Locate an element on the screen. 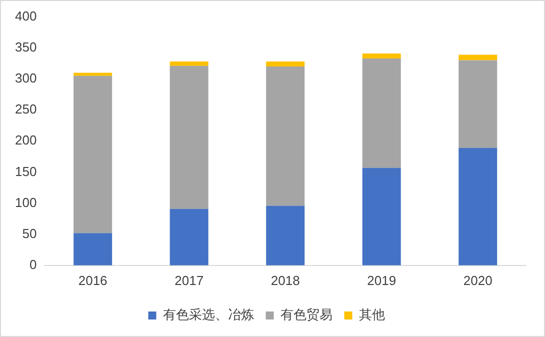  y-tick-label: 0 is located at coordinates (33, 264).